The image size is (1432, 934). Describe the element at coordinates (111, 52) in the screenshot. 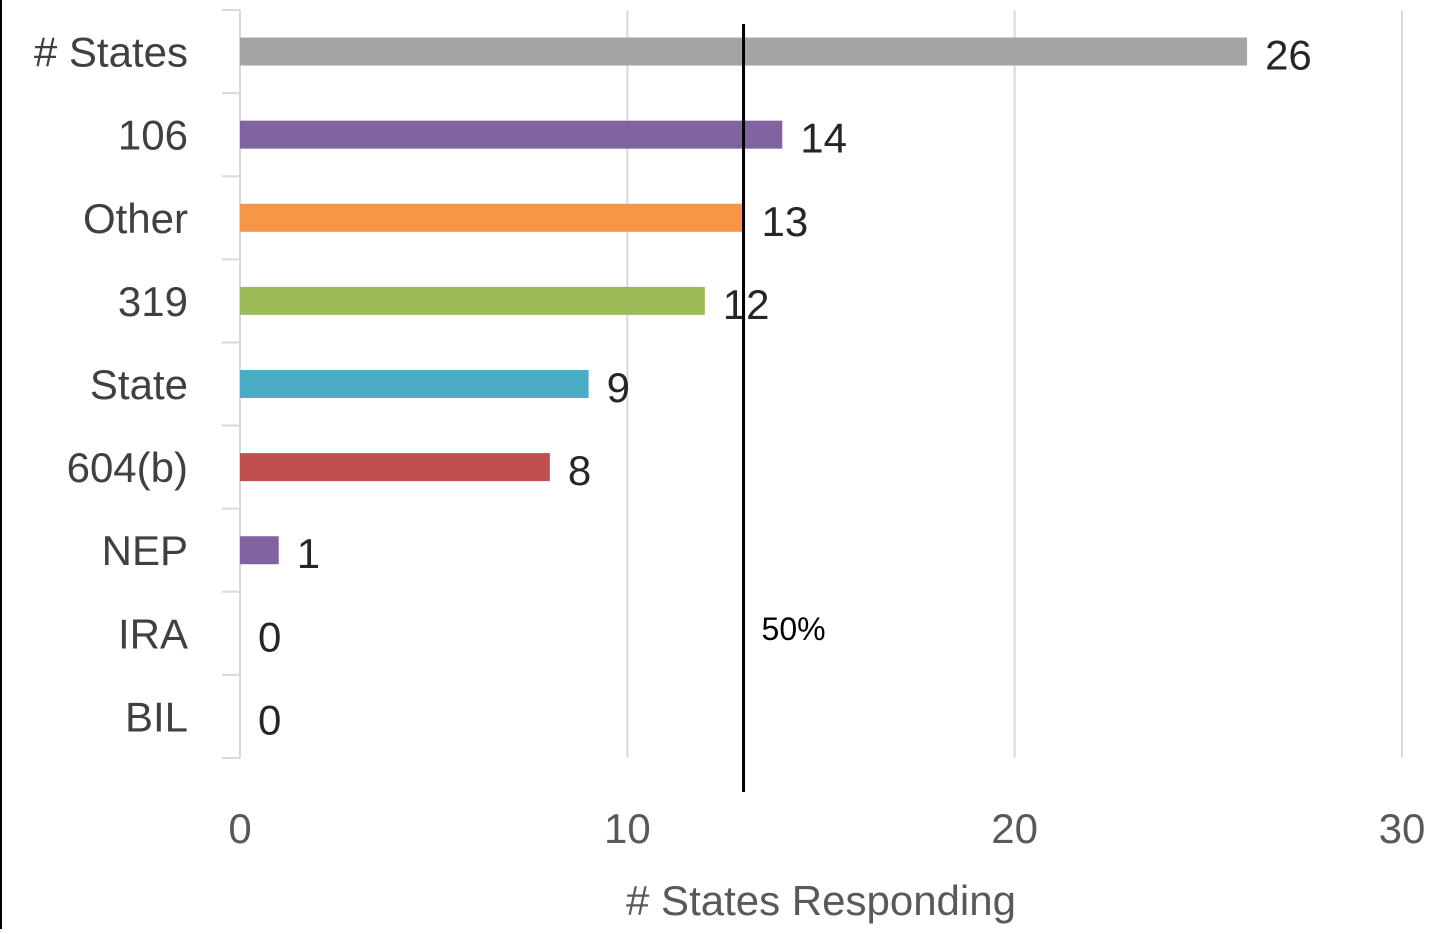

I see `category-label: # States` at that location.